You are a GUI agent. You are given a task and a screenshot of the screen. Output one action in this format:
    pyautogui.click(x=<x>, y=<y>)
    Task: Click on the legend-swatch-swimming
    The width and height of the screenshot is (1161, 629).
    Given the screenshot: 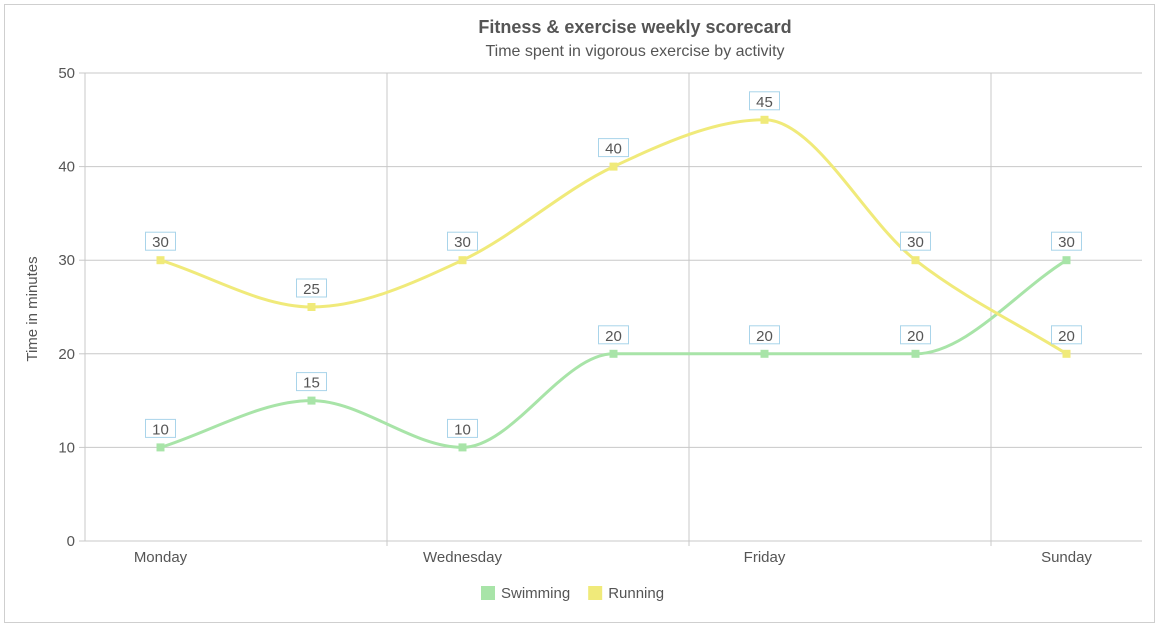 What is the action you would take?
    pyautogui.click(x=488, y=593)
    